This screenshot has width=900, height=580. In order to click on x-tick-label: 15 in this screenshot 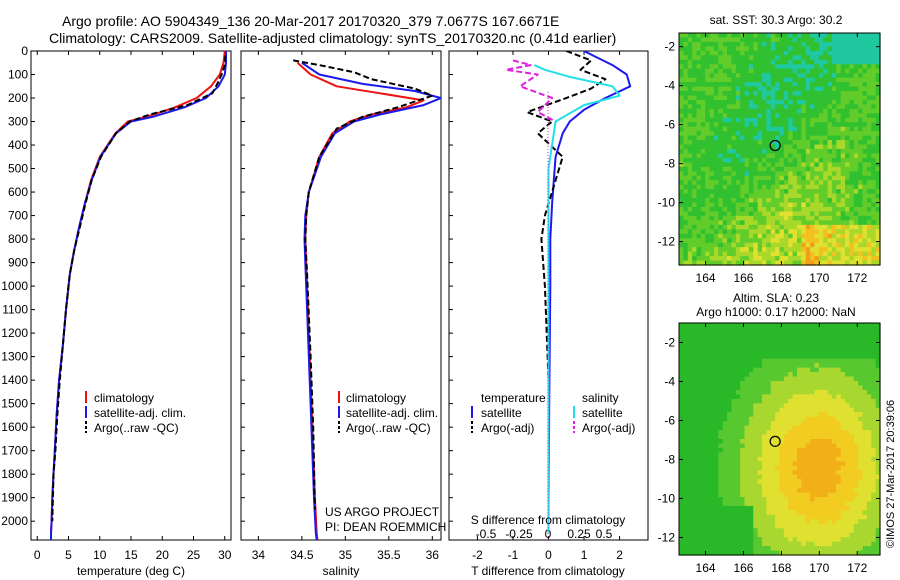, I will do `click(131, 555)`.